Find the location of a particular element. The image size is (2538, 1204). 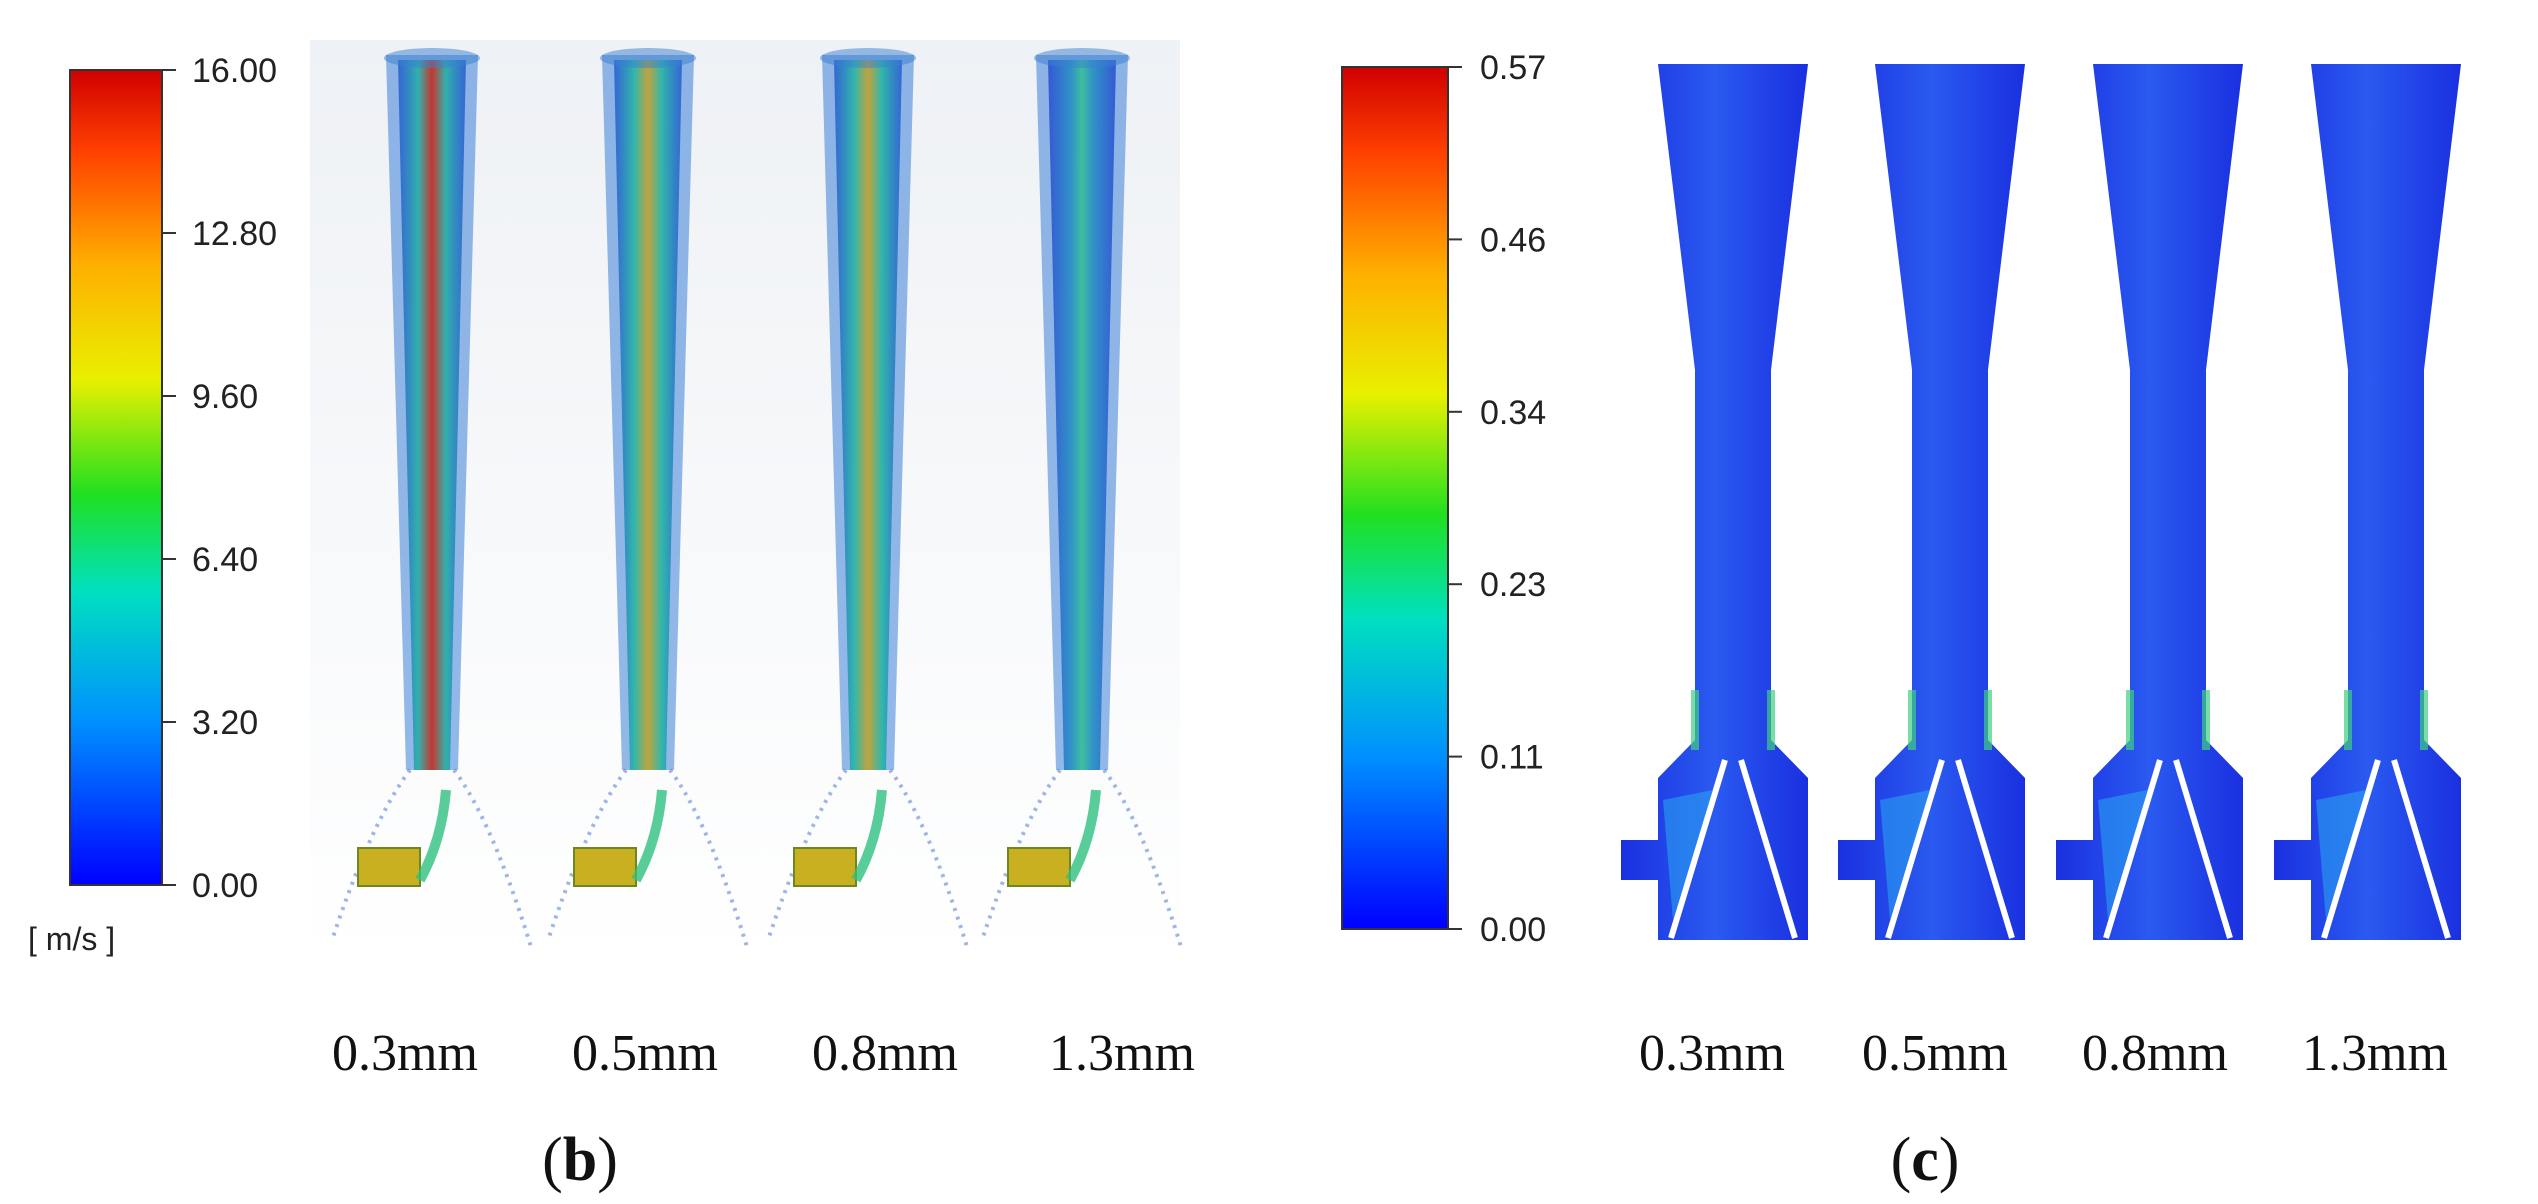

velocity-colorbar is located at coordinates (116, 477).